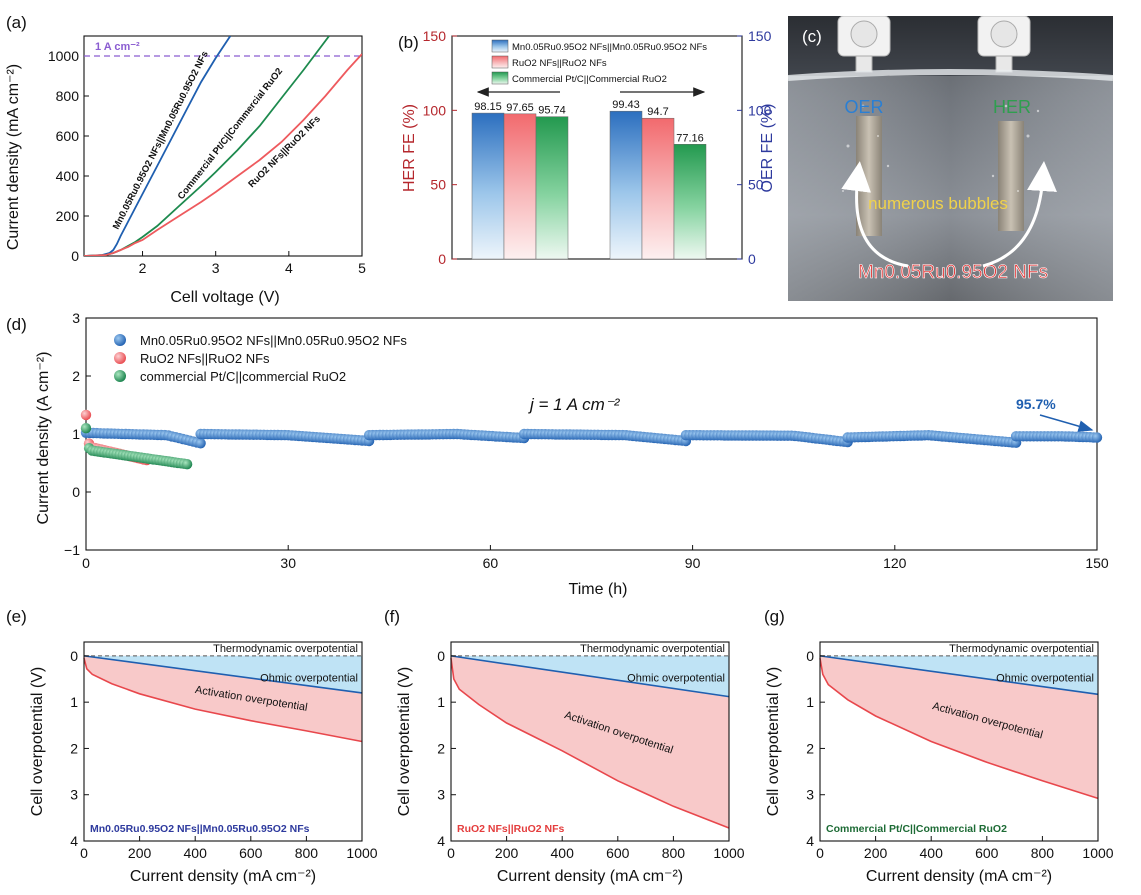  What do you see at coordinates (574, 404) in the screenshot?
I see `panel-d-annotation: j = 1 A cm⁻²` at bounding box center [574, 404].